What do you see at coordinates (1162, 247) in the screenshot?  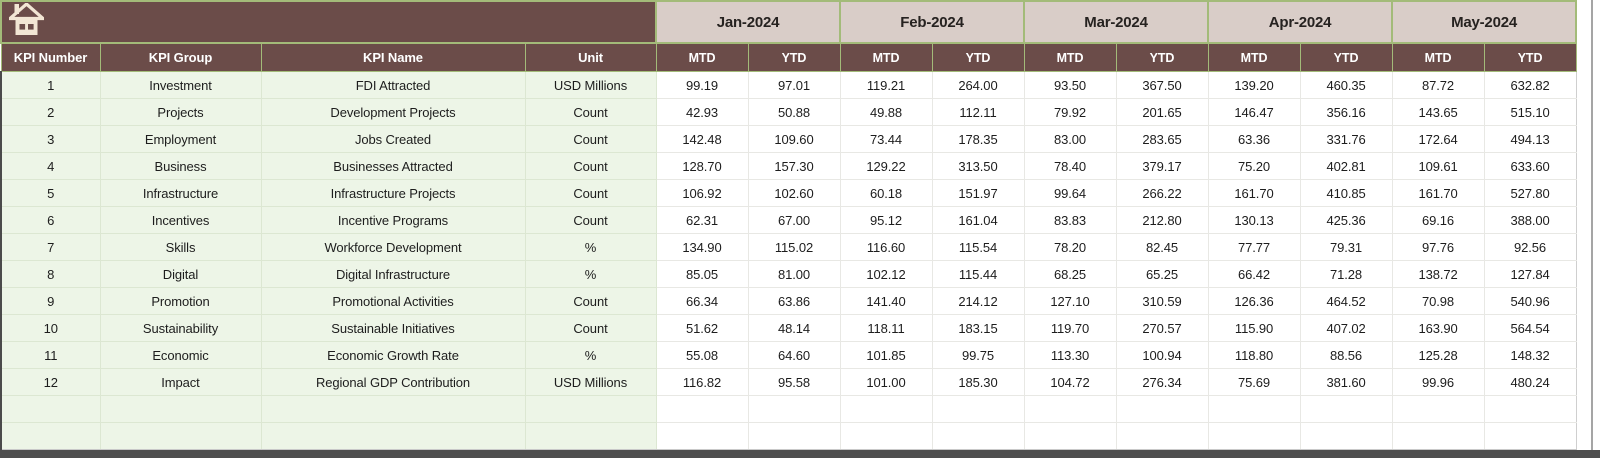 I see `cell-value: 82.45` at bounding box center [1162, 247].